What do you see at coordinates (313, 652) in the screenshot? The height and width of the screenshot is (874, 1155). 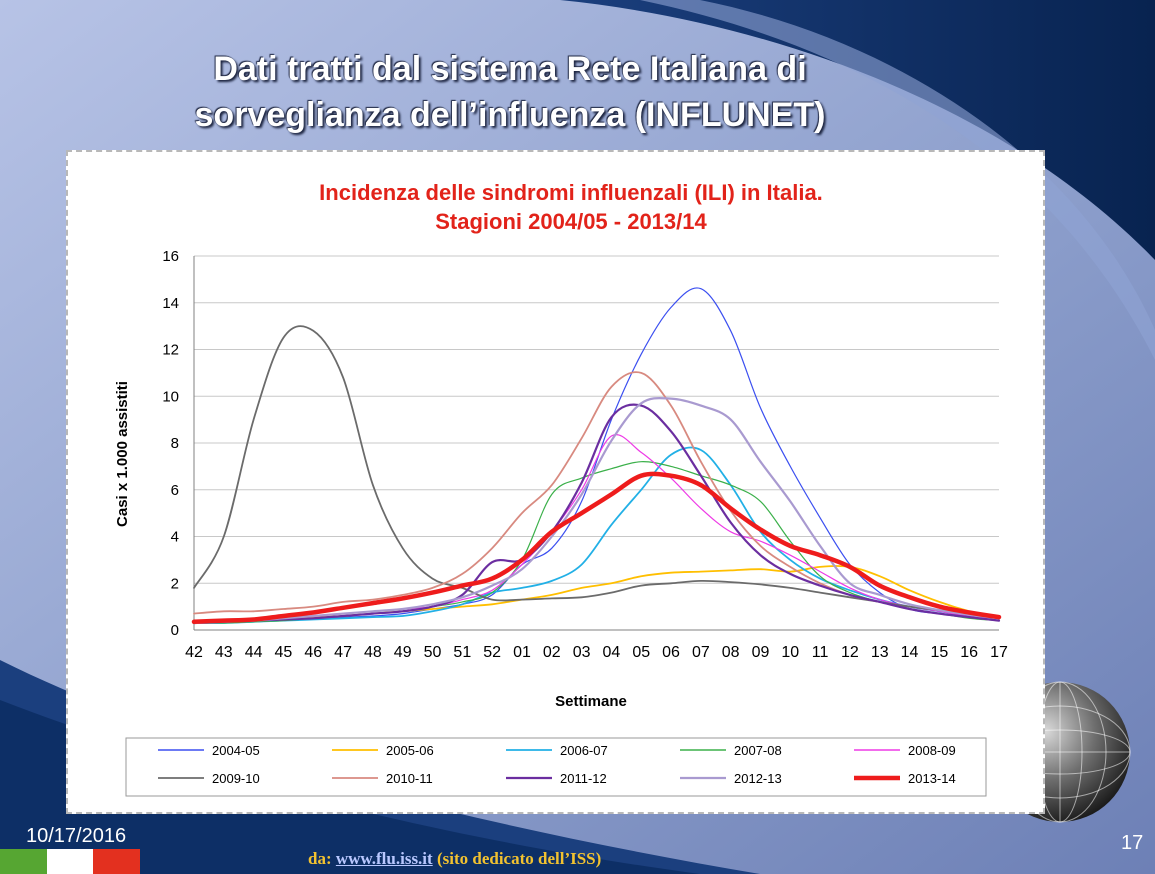 I see `x-tick-label-46: 46` at bounding box center [313, 652].